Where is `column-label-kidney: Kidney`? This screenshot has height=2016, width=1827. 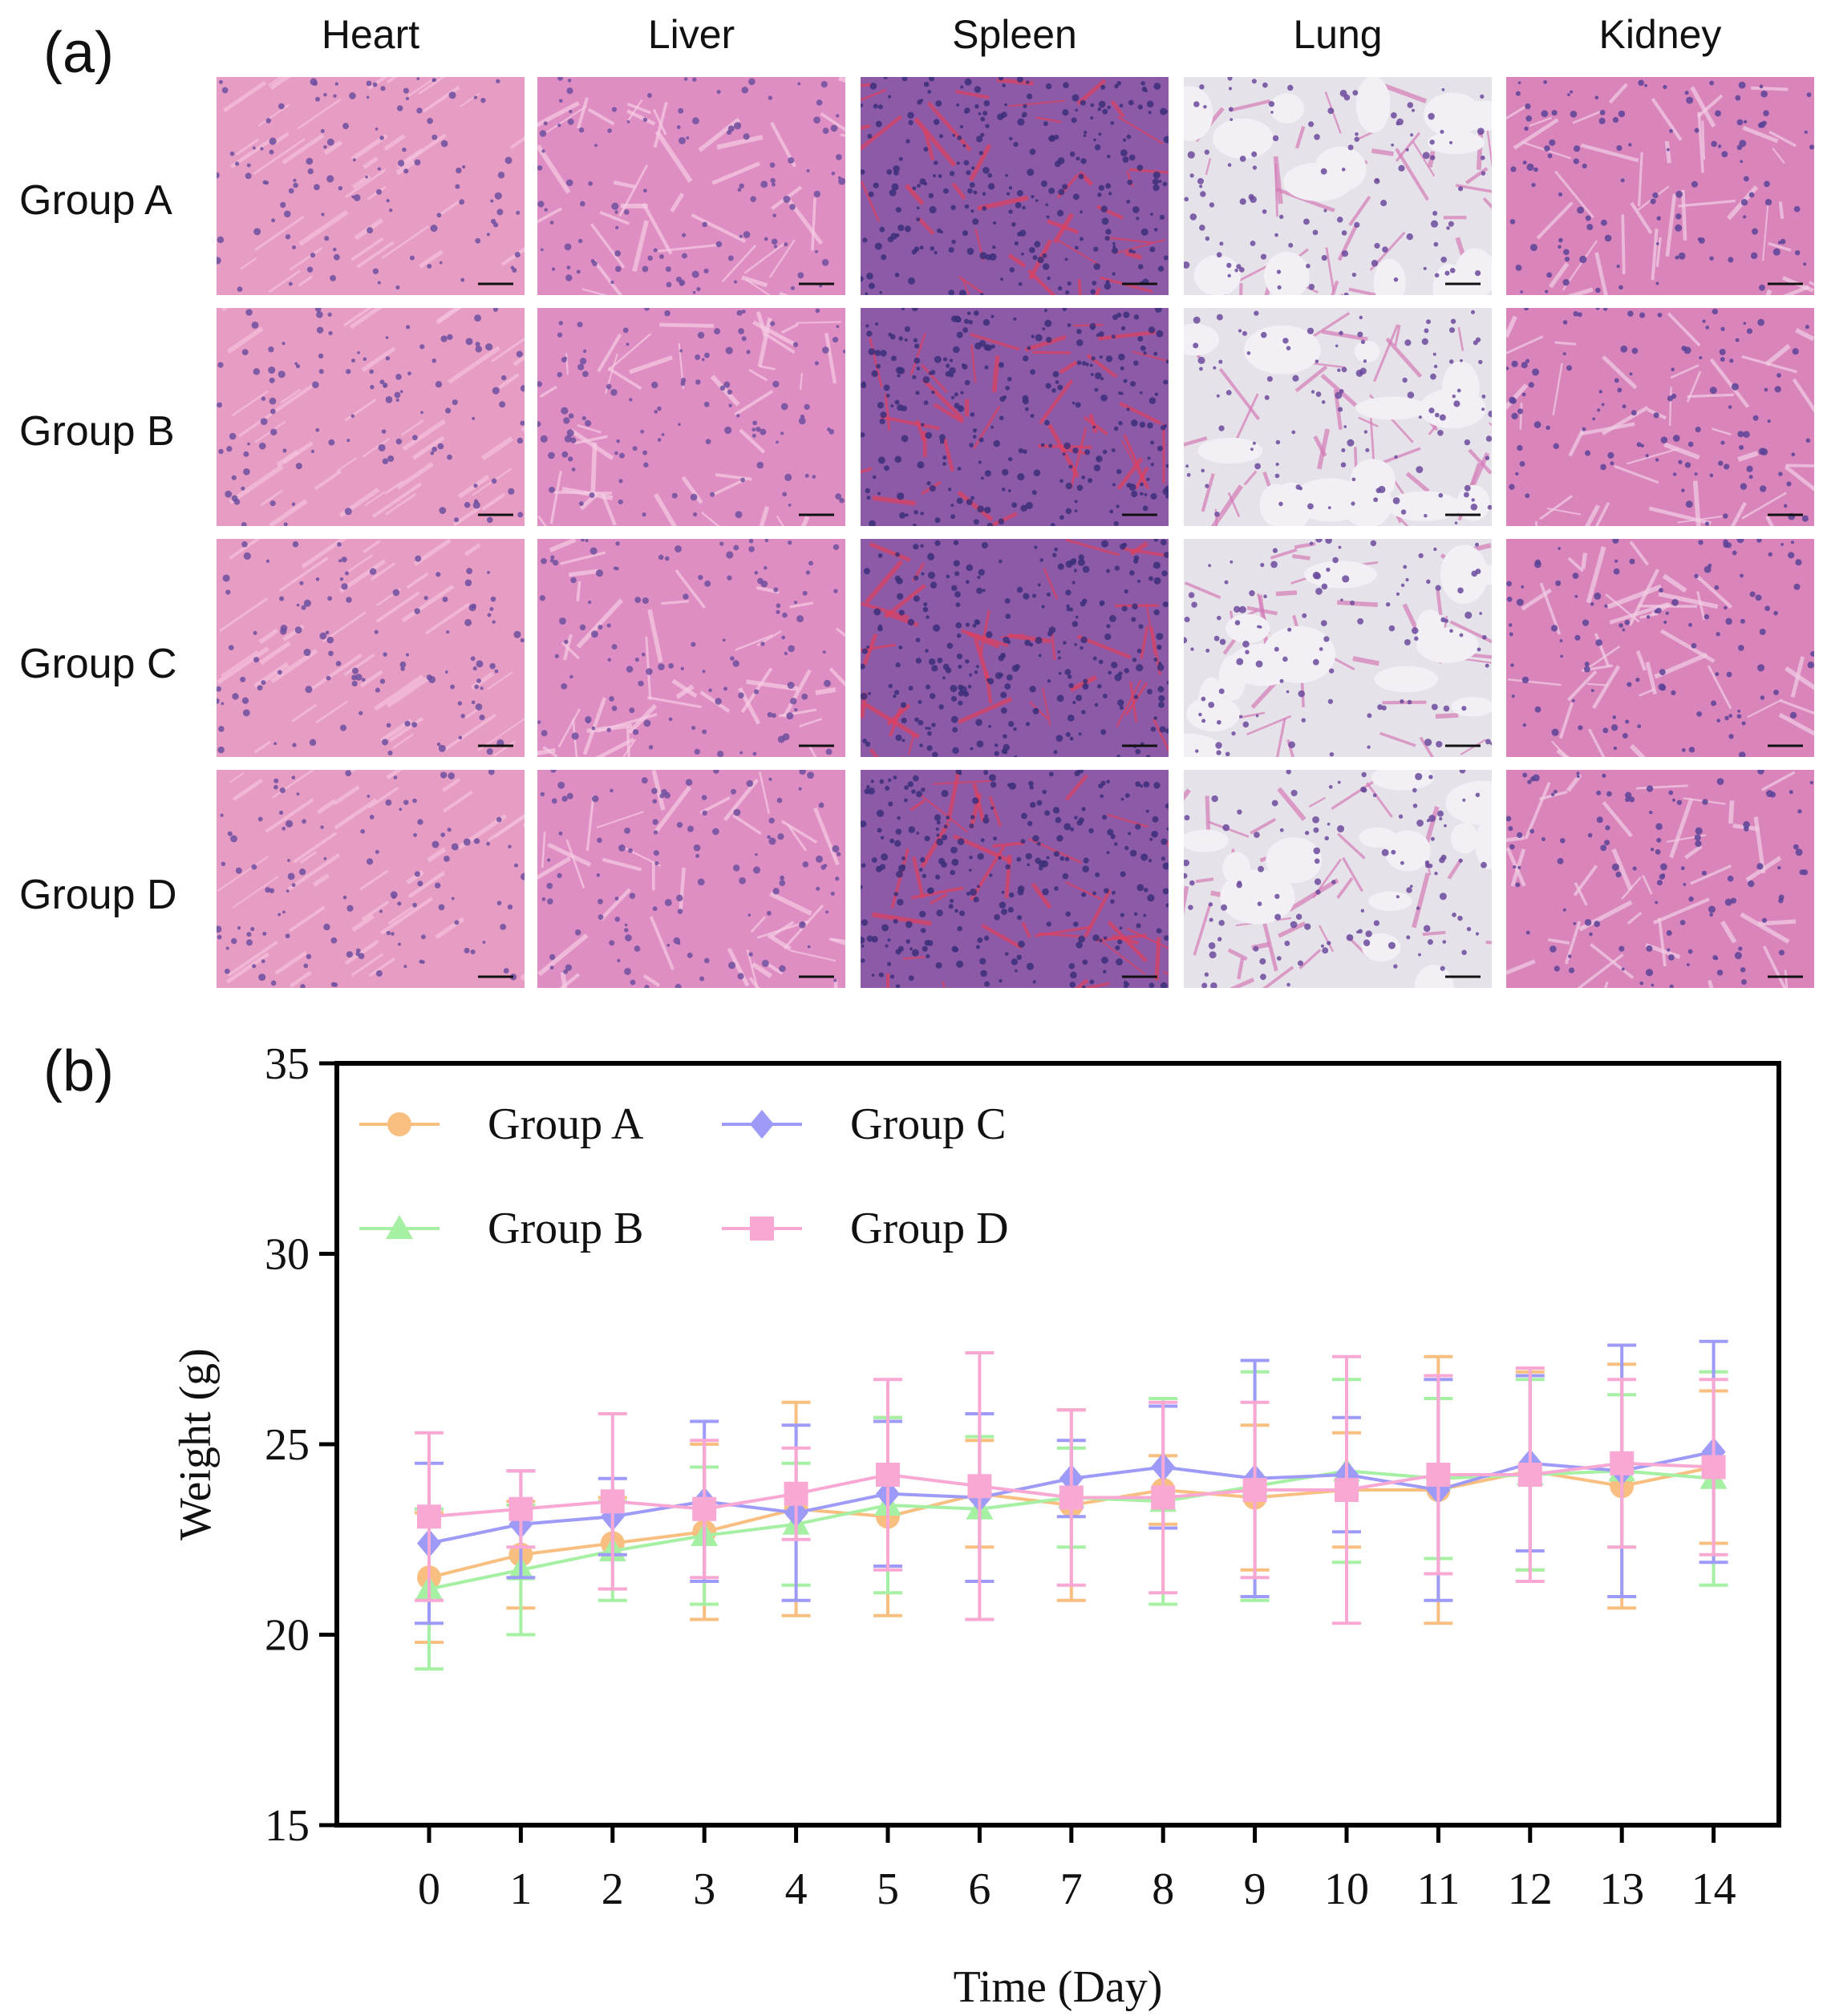 column-label-kidney: Kidney is located at coordinates (1660, 34).